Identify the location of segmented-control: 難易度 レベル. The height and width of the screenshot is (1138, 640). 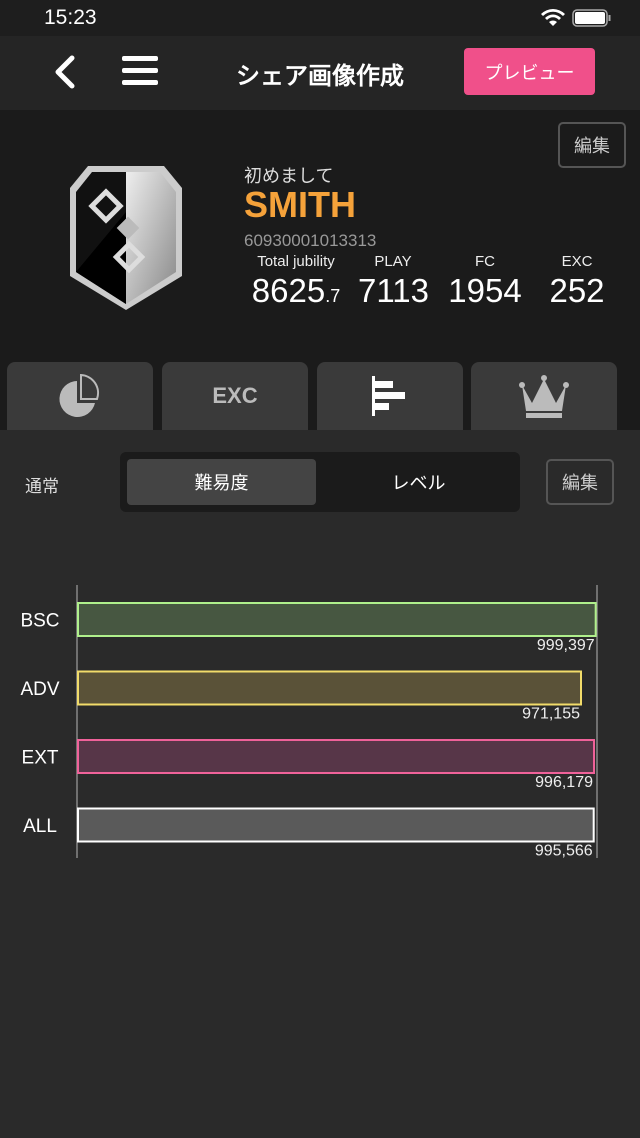
(320, 482).